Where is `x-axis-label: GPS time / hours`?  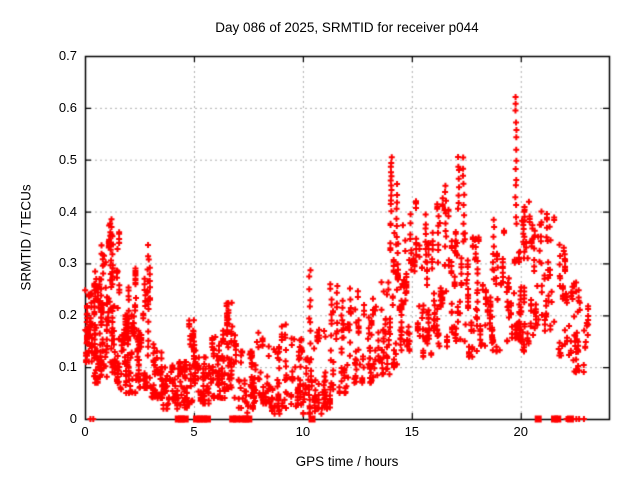 x-axis-label: GPS time / hours is located at coordinates (347, 461).